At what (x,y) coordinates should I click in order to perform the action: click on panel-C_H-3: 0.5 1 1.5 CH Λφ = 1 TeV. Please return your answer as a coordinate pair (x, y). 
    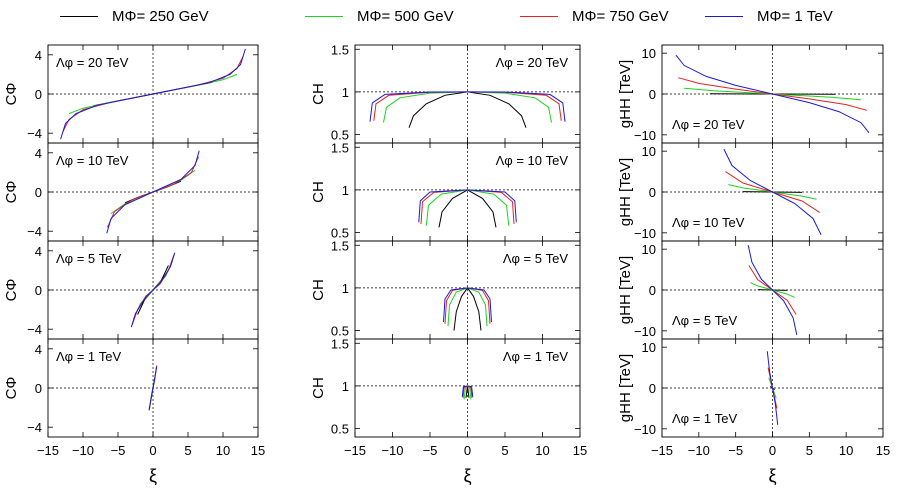
    Looking at the image, I should click on (445, 387).